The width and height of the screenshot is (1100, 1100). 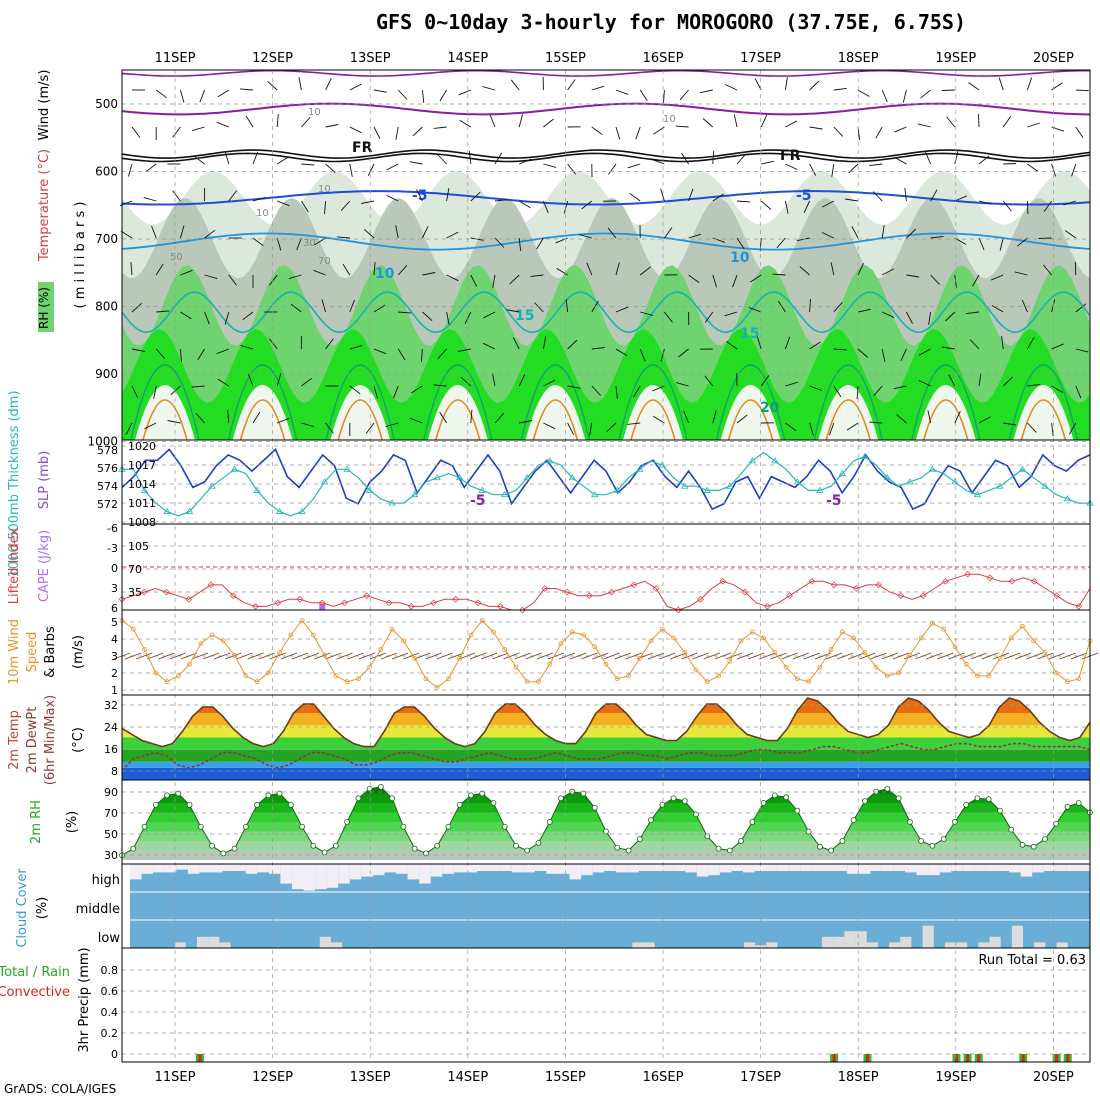 I want to click on slp-tick: 1011, so click(x=142, y=503).